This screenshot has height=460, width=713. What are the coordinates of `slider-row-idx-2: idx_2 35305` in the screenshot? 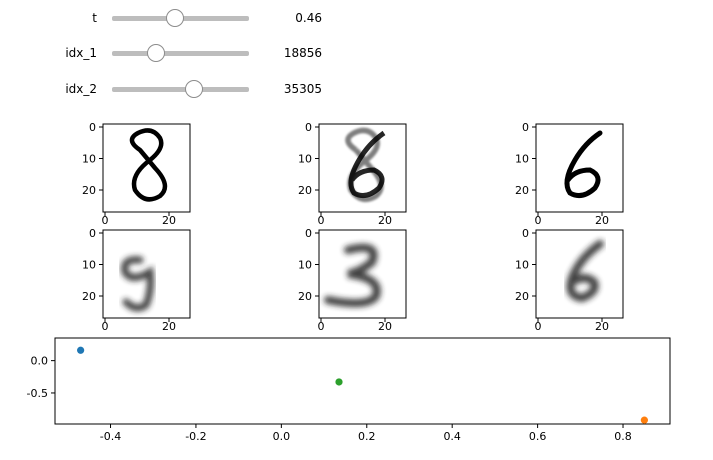 It's located at (180, 89).